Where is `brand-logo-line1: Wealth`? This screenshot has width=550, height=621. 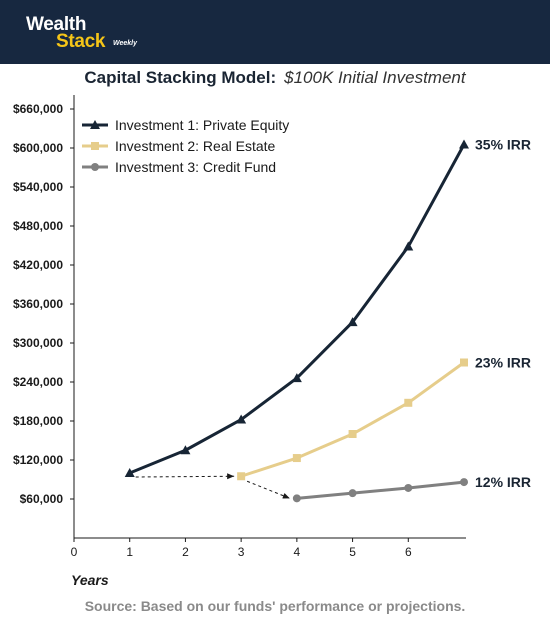
brand-logo-line1: Wealth is located at coordinates (56, 24).